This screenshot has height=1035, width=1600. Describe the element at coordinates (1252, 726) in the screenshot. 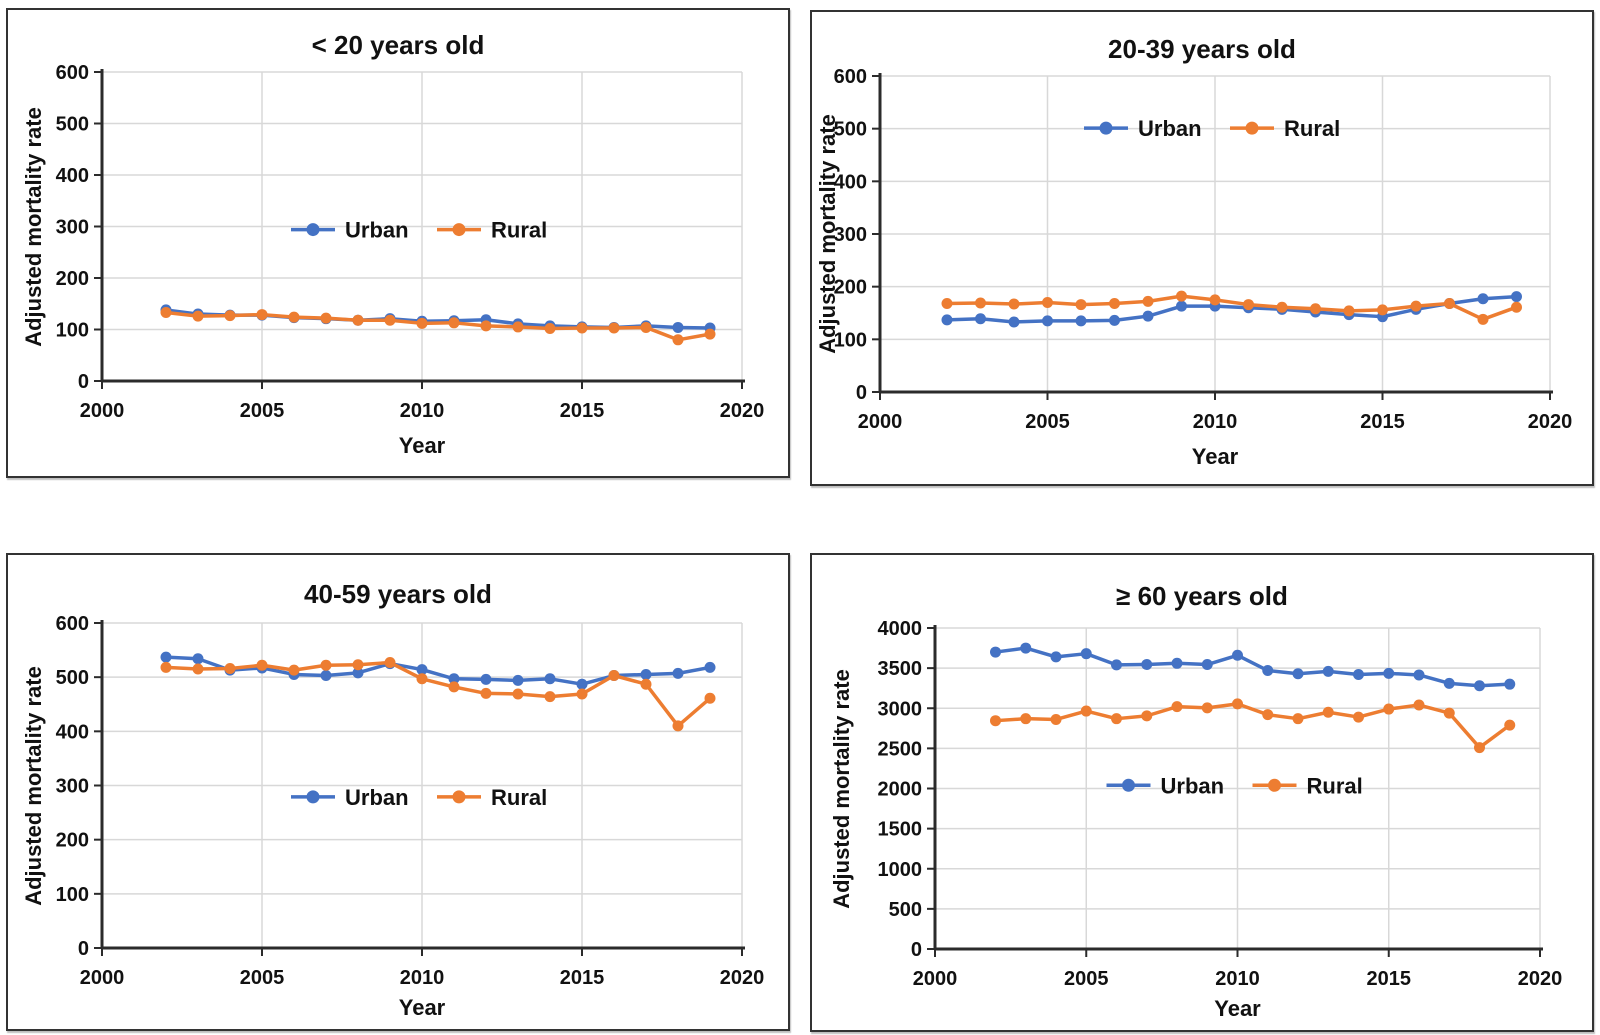

I see `series-rural-line` at that location.